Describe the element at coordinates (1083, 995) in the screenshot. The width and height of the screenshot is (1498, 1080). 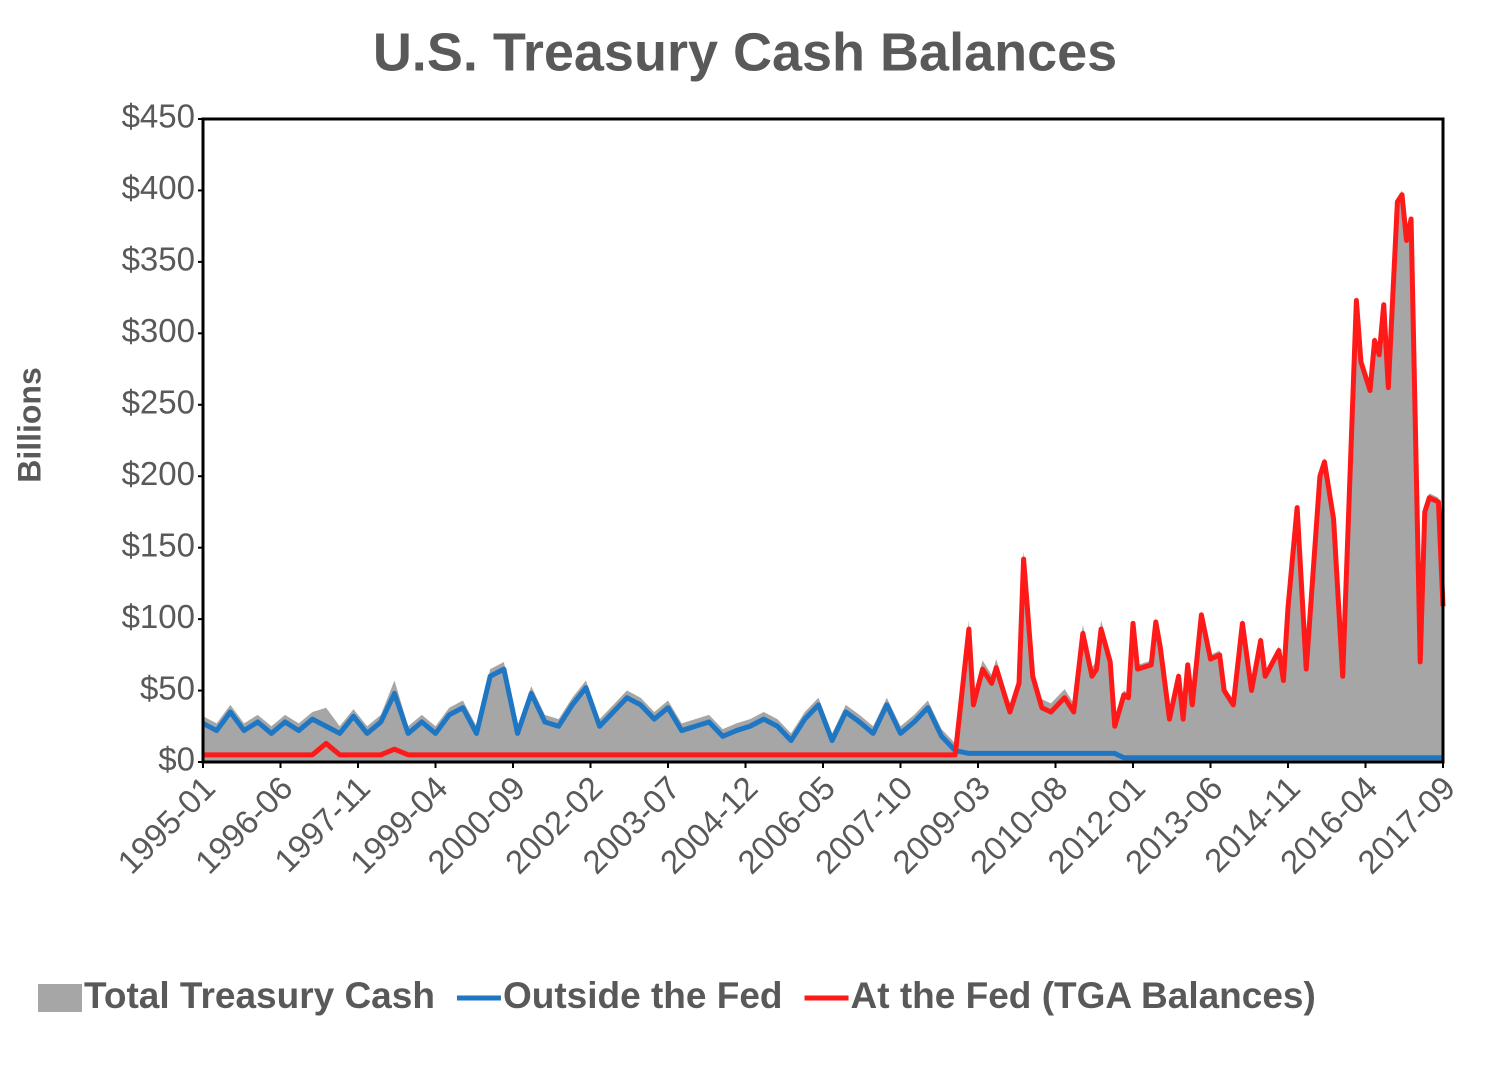
I see `legend-label: At the Fed (TGA Balances)` at that location.